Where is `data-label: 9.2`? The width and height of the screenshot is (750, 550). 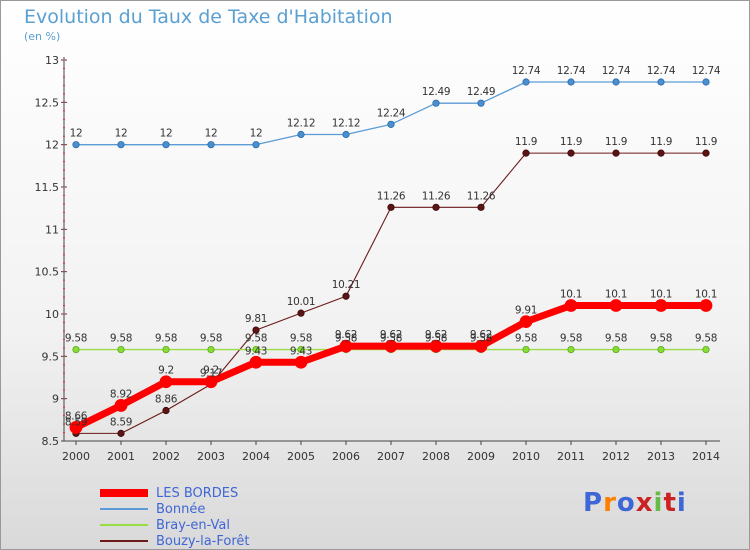 data-label: 9.2 is located at coordinates (166, 371).